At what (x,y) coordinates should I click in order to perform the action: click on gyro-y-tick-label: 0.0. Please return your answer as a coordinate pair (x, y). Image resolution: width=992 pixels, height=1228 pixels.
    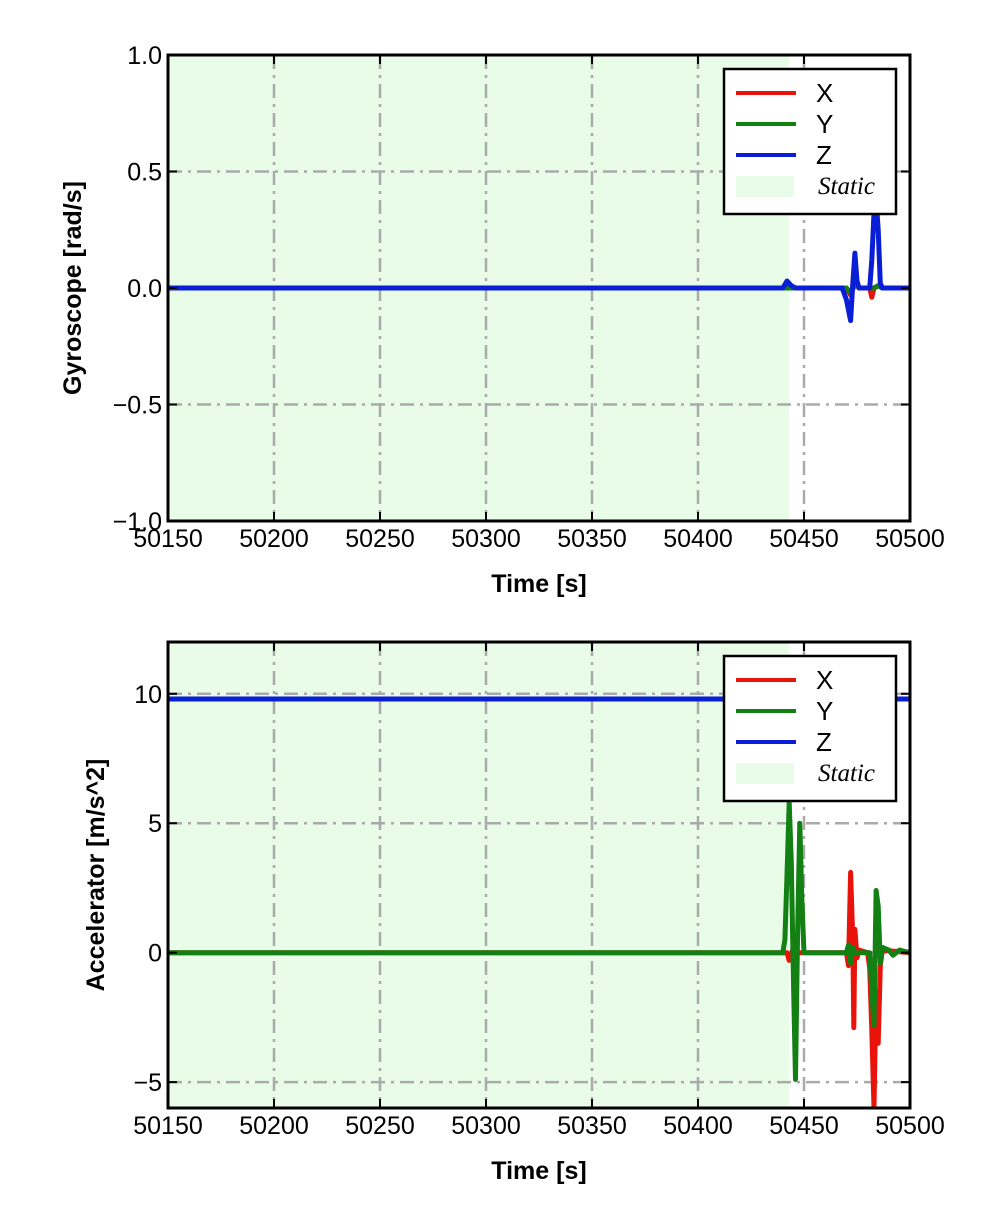
    Looking at the image, I should click on (144, 289).